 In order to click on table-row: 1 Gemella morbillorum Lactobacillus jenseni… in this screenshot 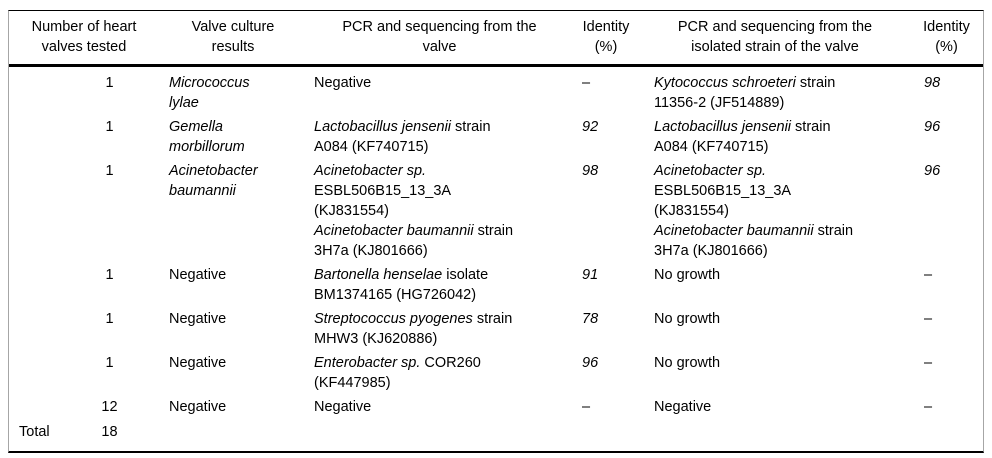, I will do `click(496, 137)`.